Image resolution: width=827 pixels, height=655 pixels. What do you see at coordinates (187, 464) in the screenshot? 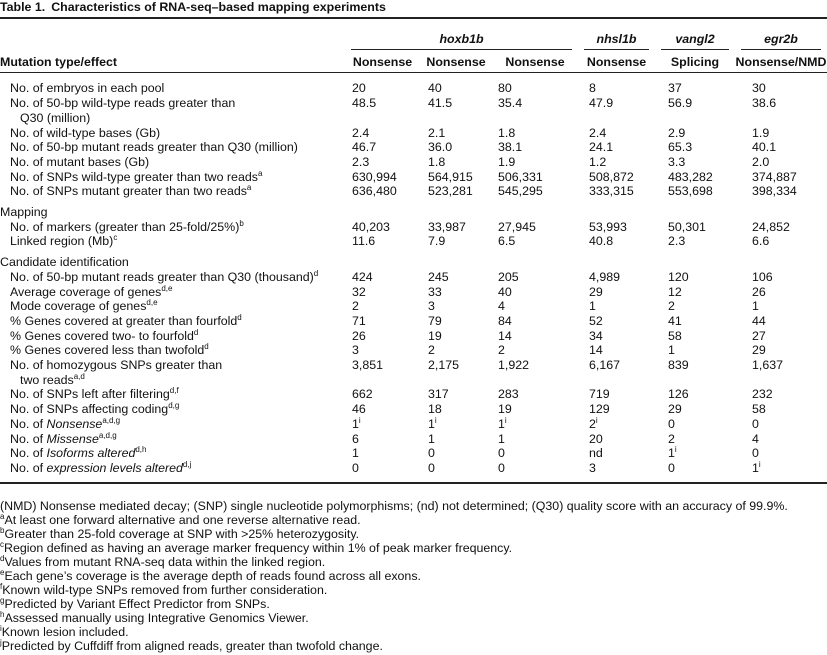
I see `label-note: d,j` at bounding box center [187, 464].